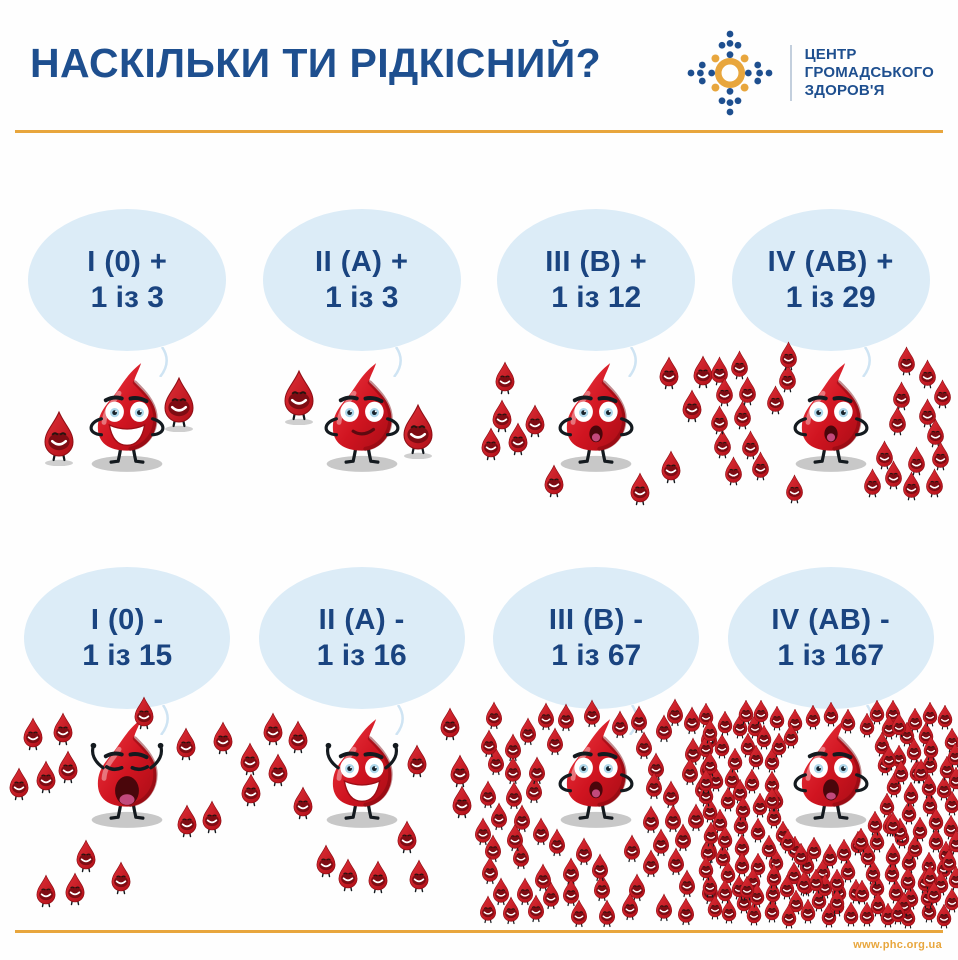 The image size is (958, 960). What do you see at coordinates (831, 417) in the screenshot?
I see `blood-drop-mascot-icon` at bounding box center [831, 417].